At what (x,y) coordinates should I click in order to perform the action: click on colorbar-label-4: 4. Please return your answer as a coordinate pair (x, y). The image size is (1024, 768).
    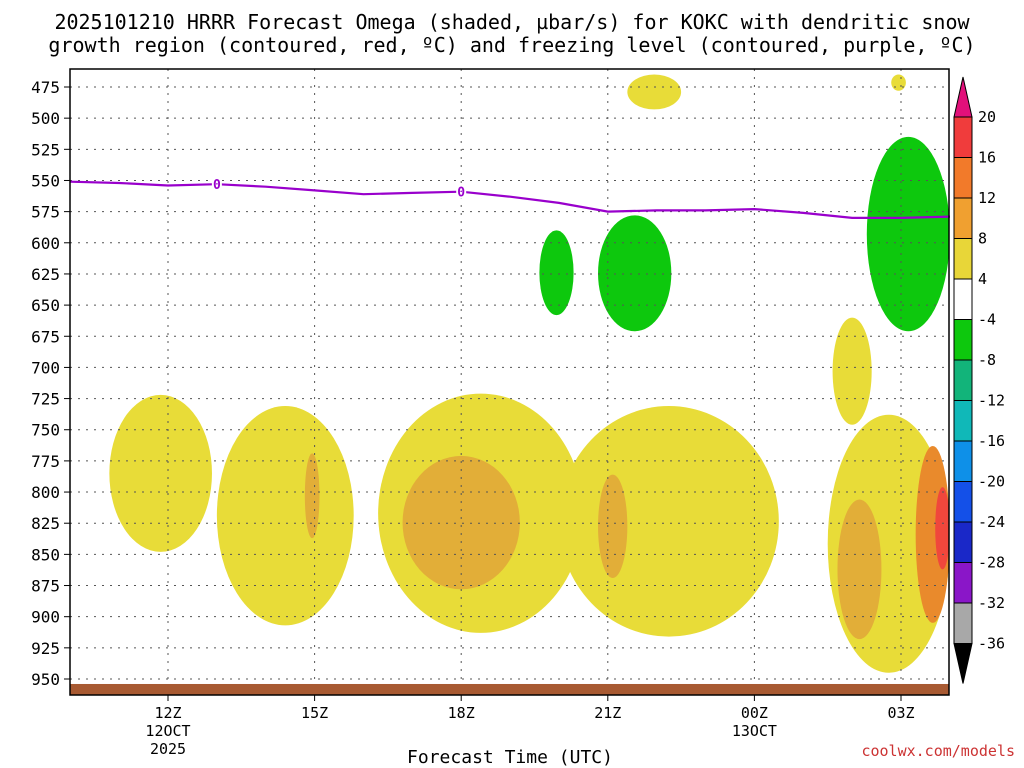
    Looking at the image, I should click on (982, 279).